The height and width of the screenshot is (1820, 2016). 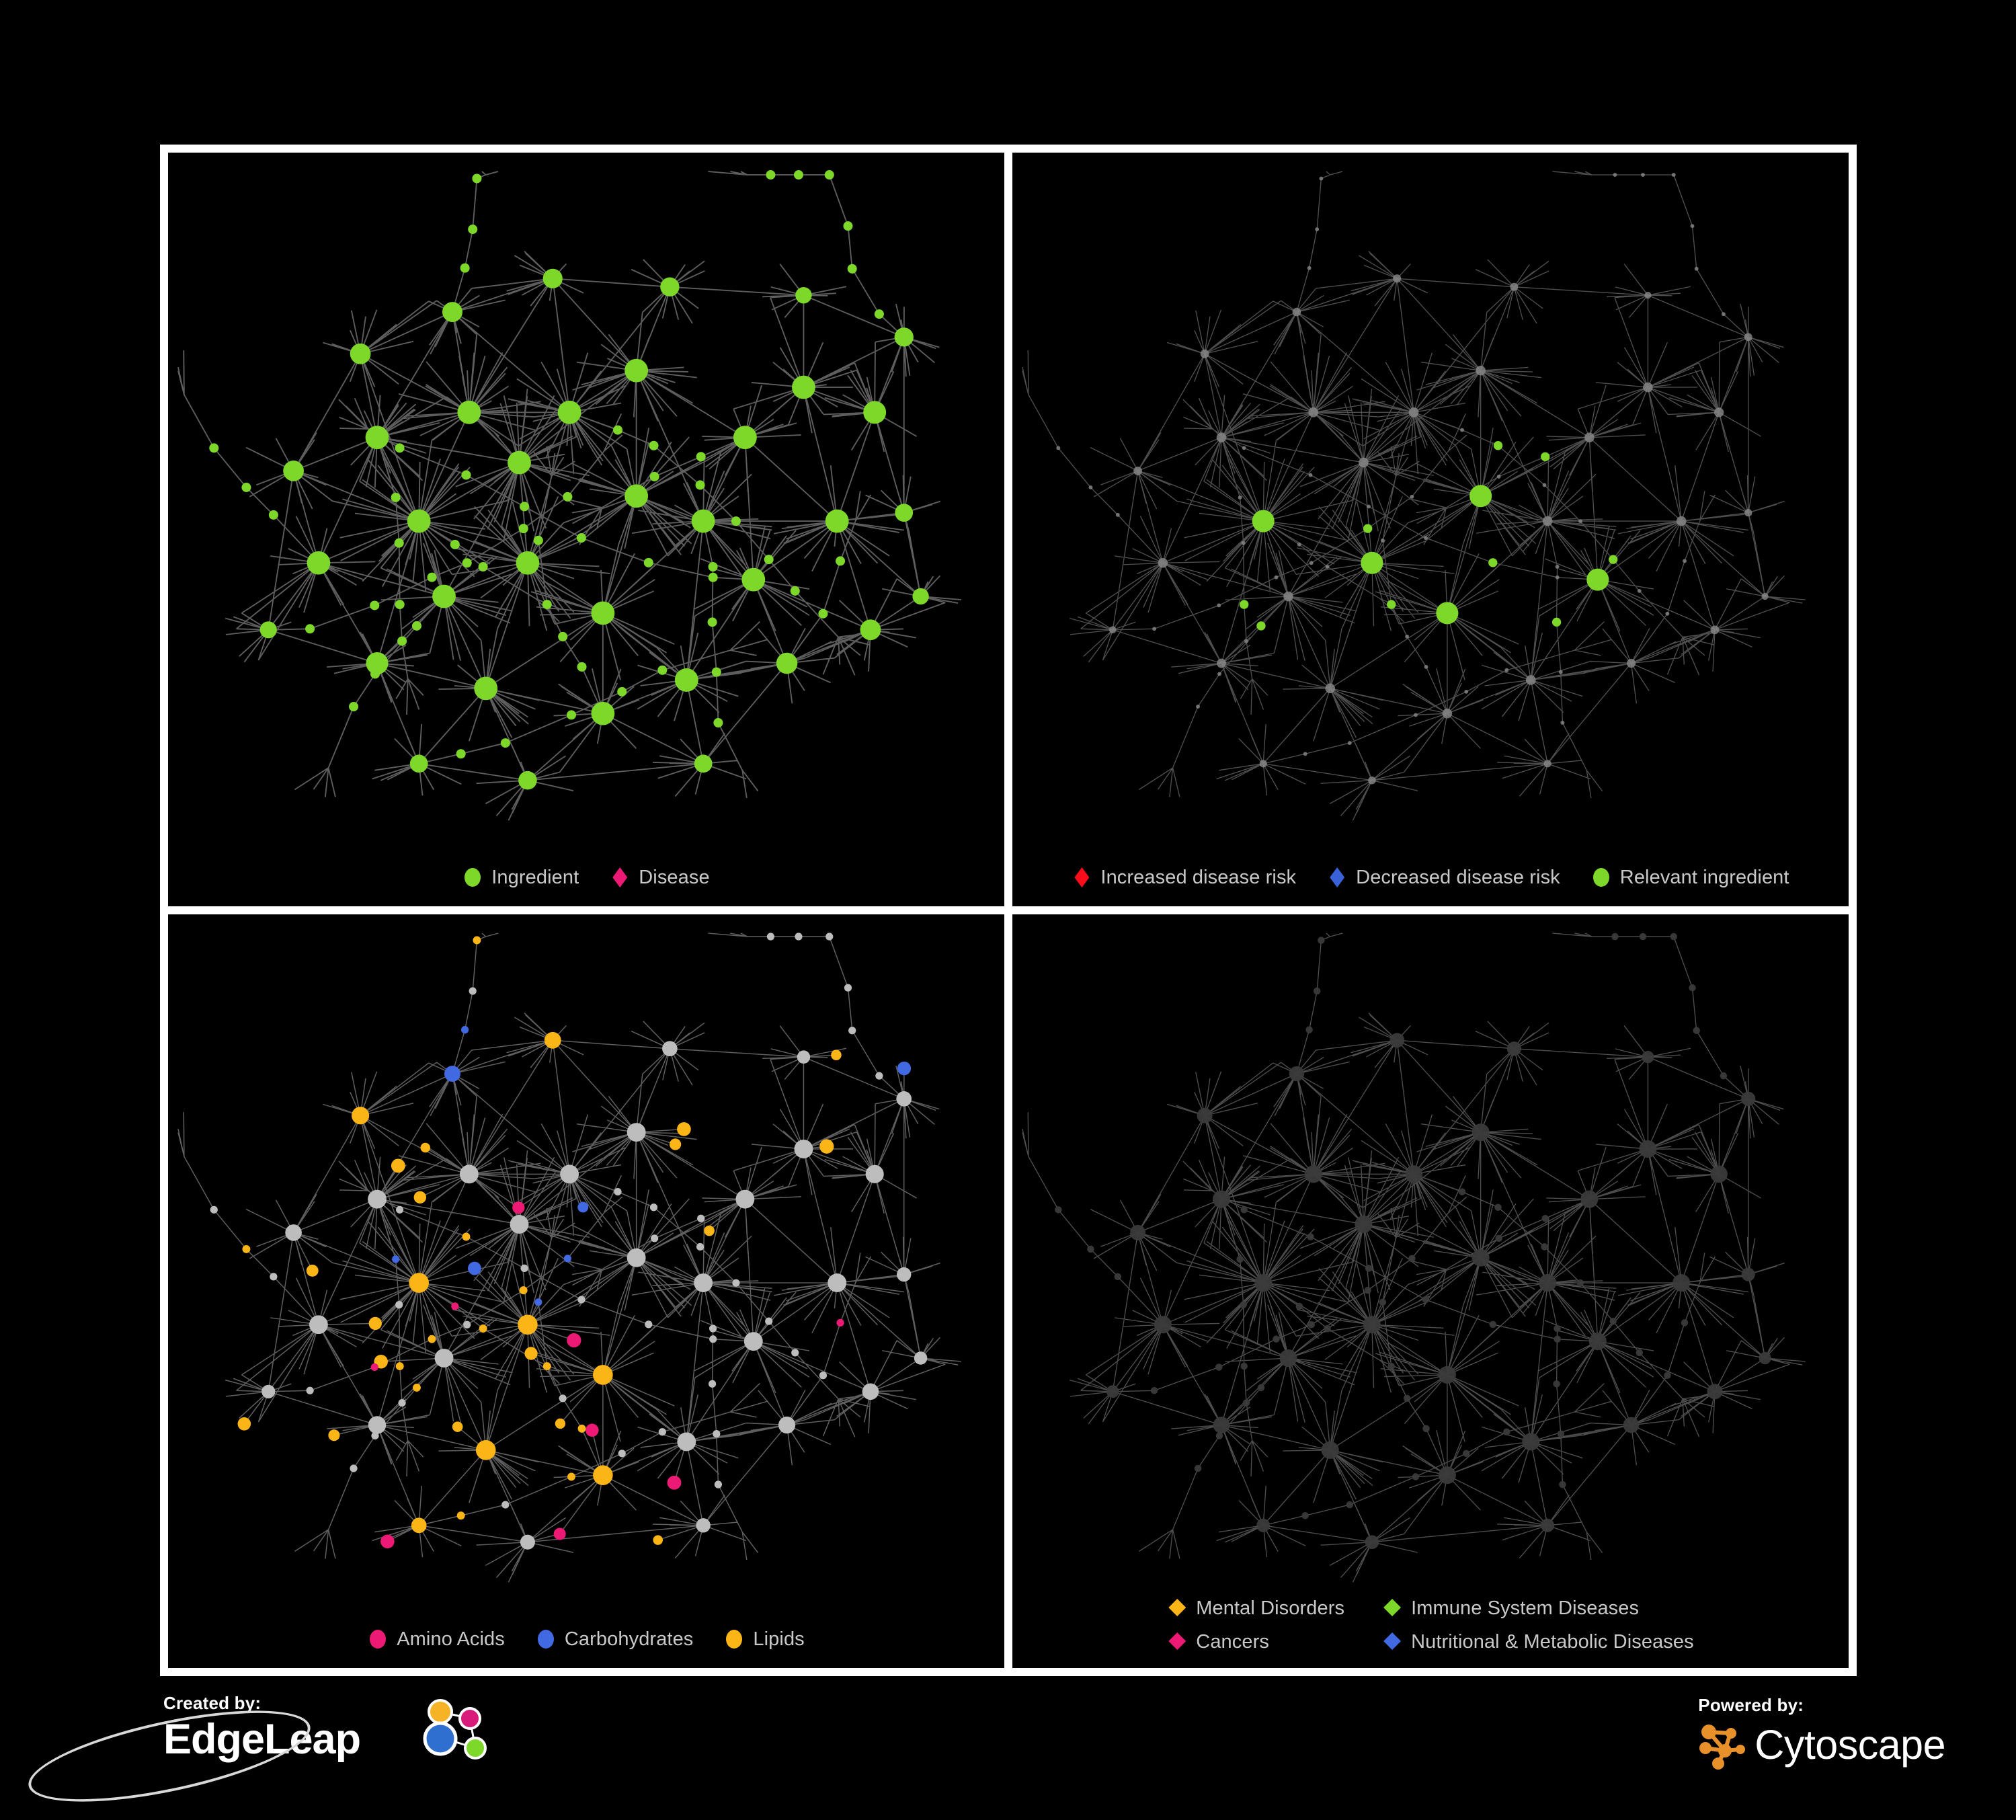 What do you see at coordinates (1008, 1748) in the screenshot?
I see `figure-footer: Created by: EdgeLeap Powered by:` at bounding box center [1008, 1748].